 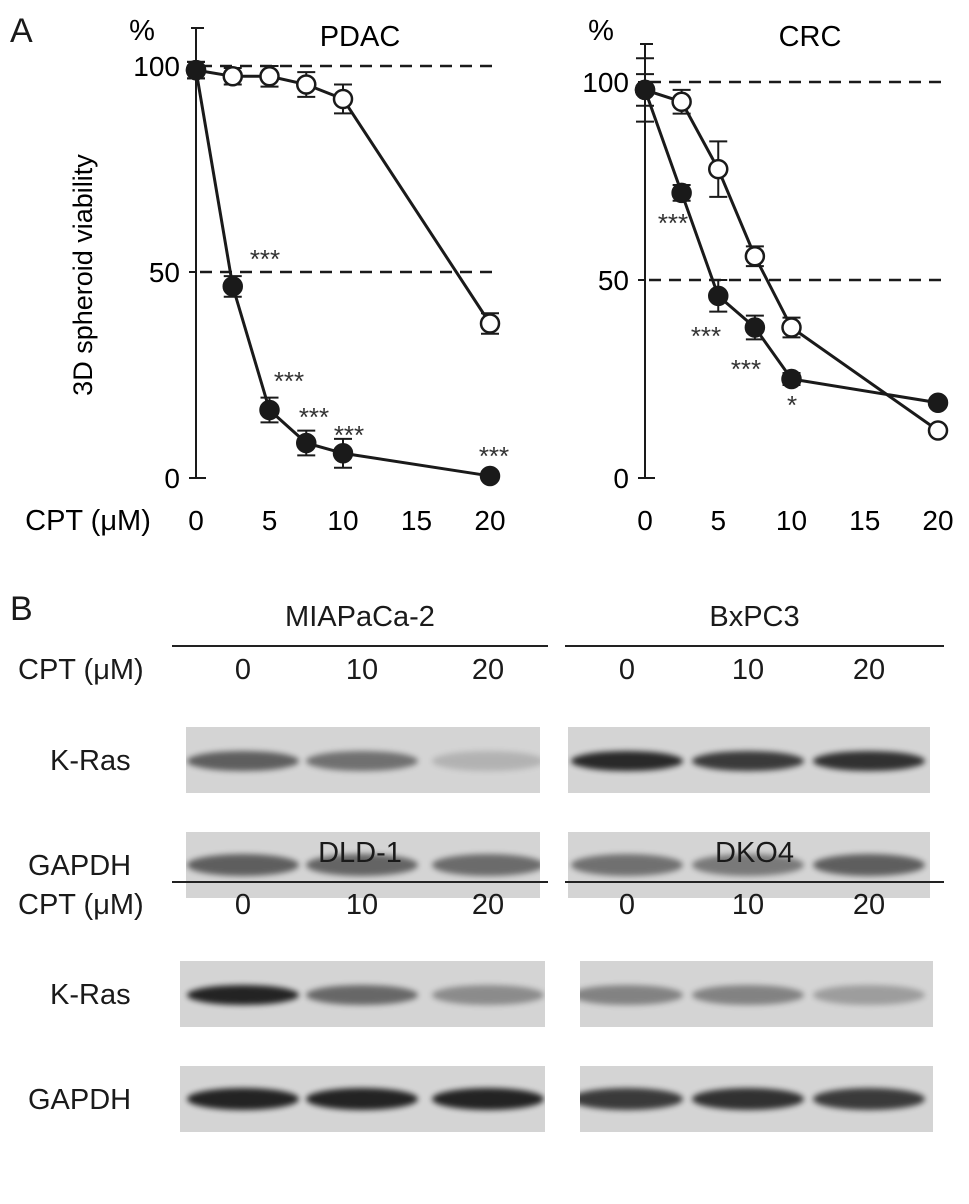 What do you see at coordinates (88, 521) in the screenshot?
I see `x-axis-label: CPT (μM)` at bounding box center [88, 521].